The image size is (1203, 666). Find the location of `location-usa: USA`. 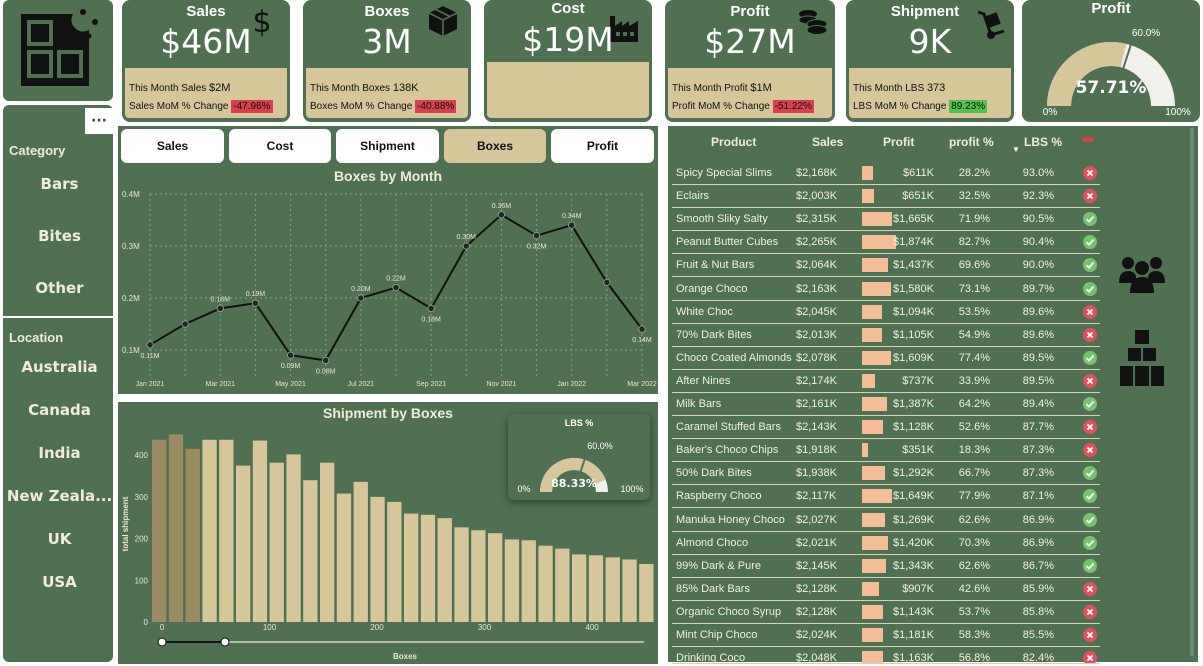

location-usa: USA is located at coordinates (59, 582).